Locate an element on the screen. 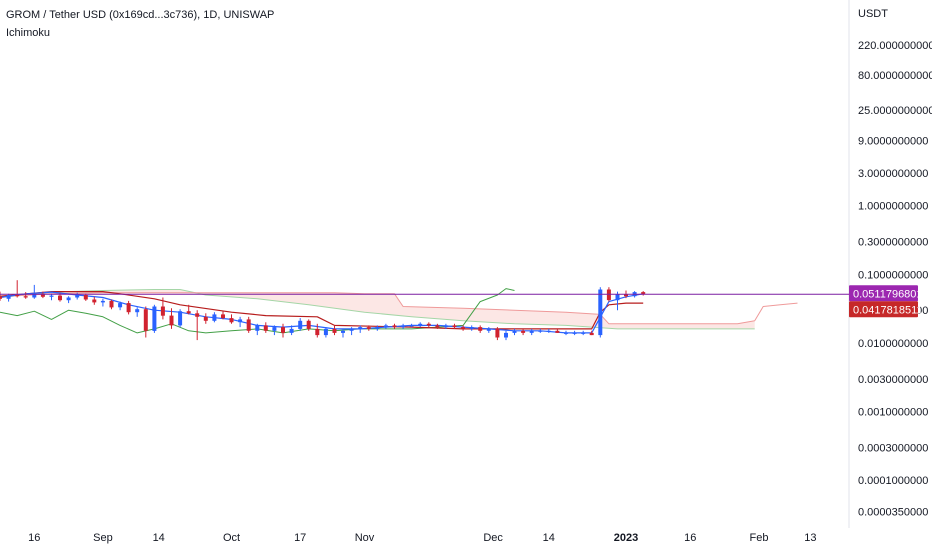  base-line-tag: 0.0417818511 is located at coordinates (886, 309).